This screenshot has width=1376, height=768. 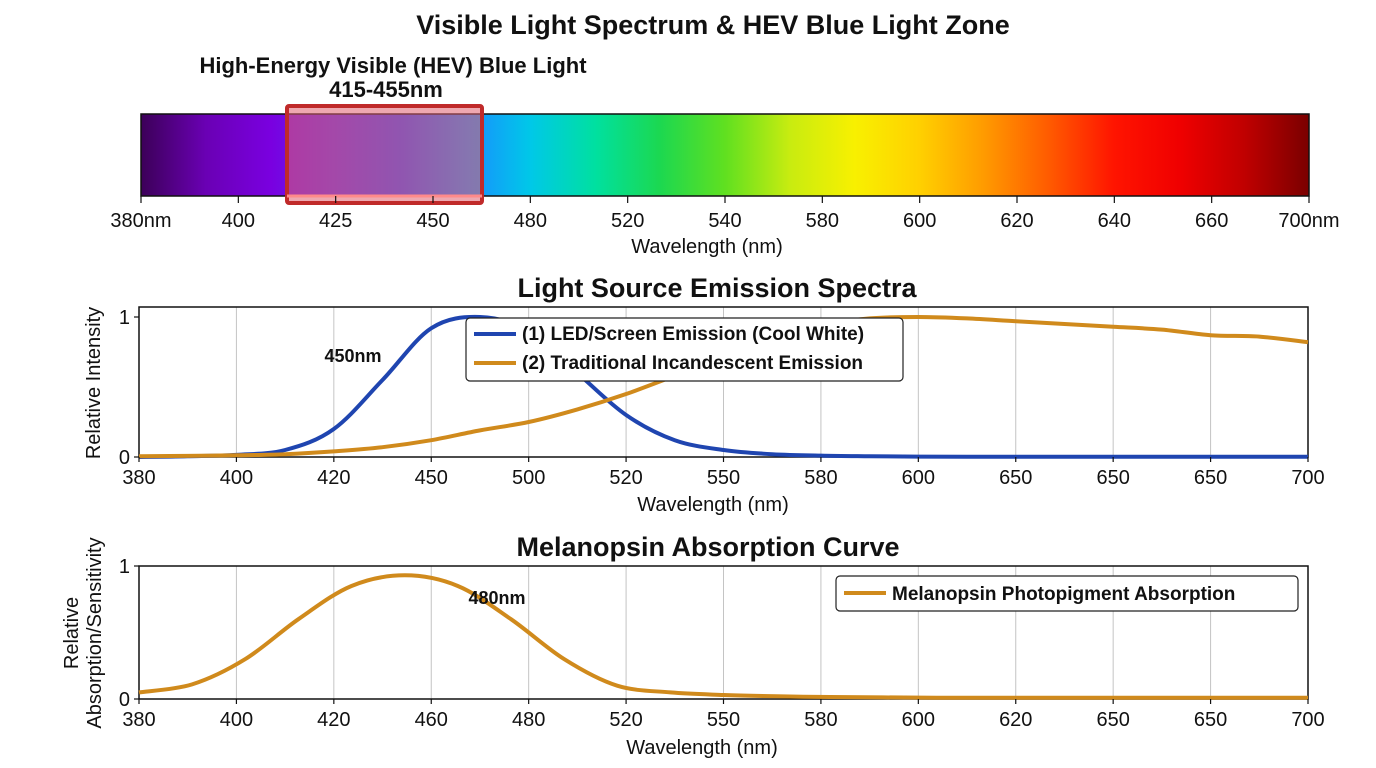 What do you see at coordinates (140, 221) in the screenshot?
I see `spectrum-tick-label: 380nm` at bounding box center [140, 221].